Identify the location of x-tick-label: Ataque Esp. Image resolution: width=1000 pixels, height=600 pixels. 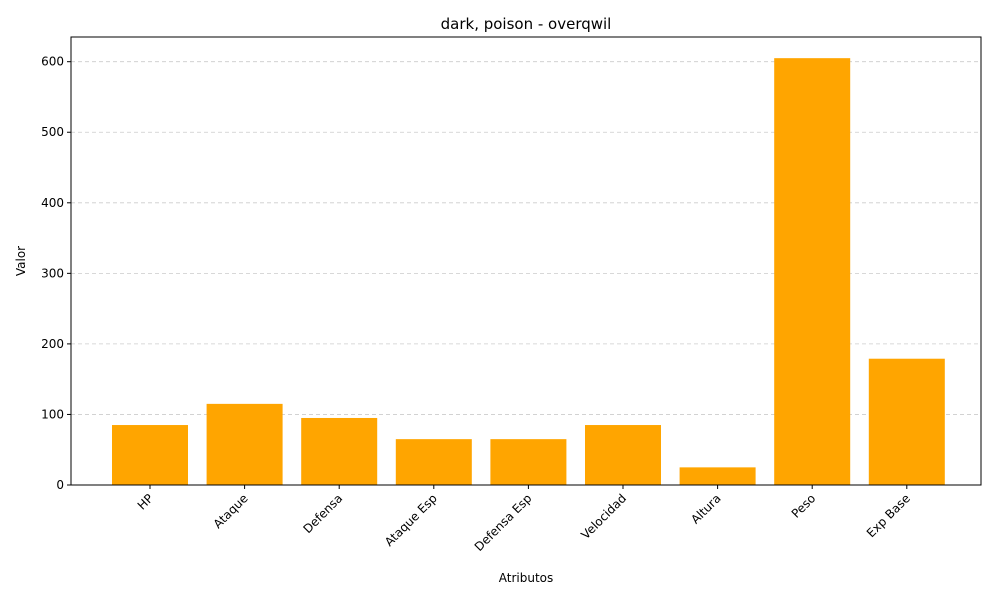
(411, 520).